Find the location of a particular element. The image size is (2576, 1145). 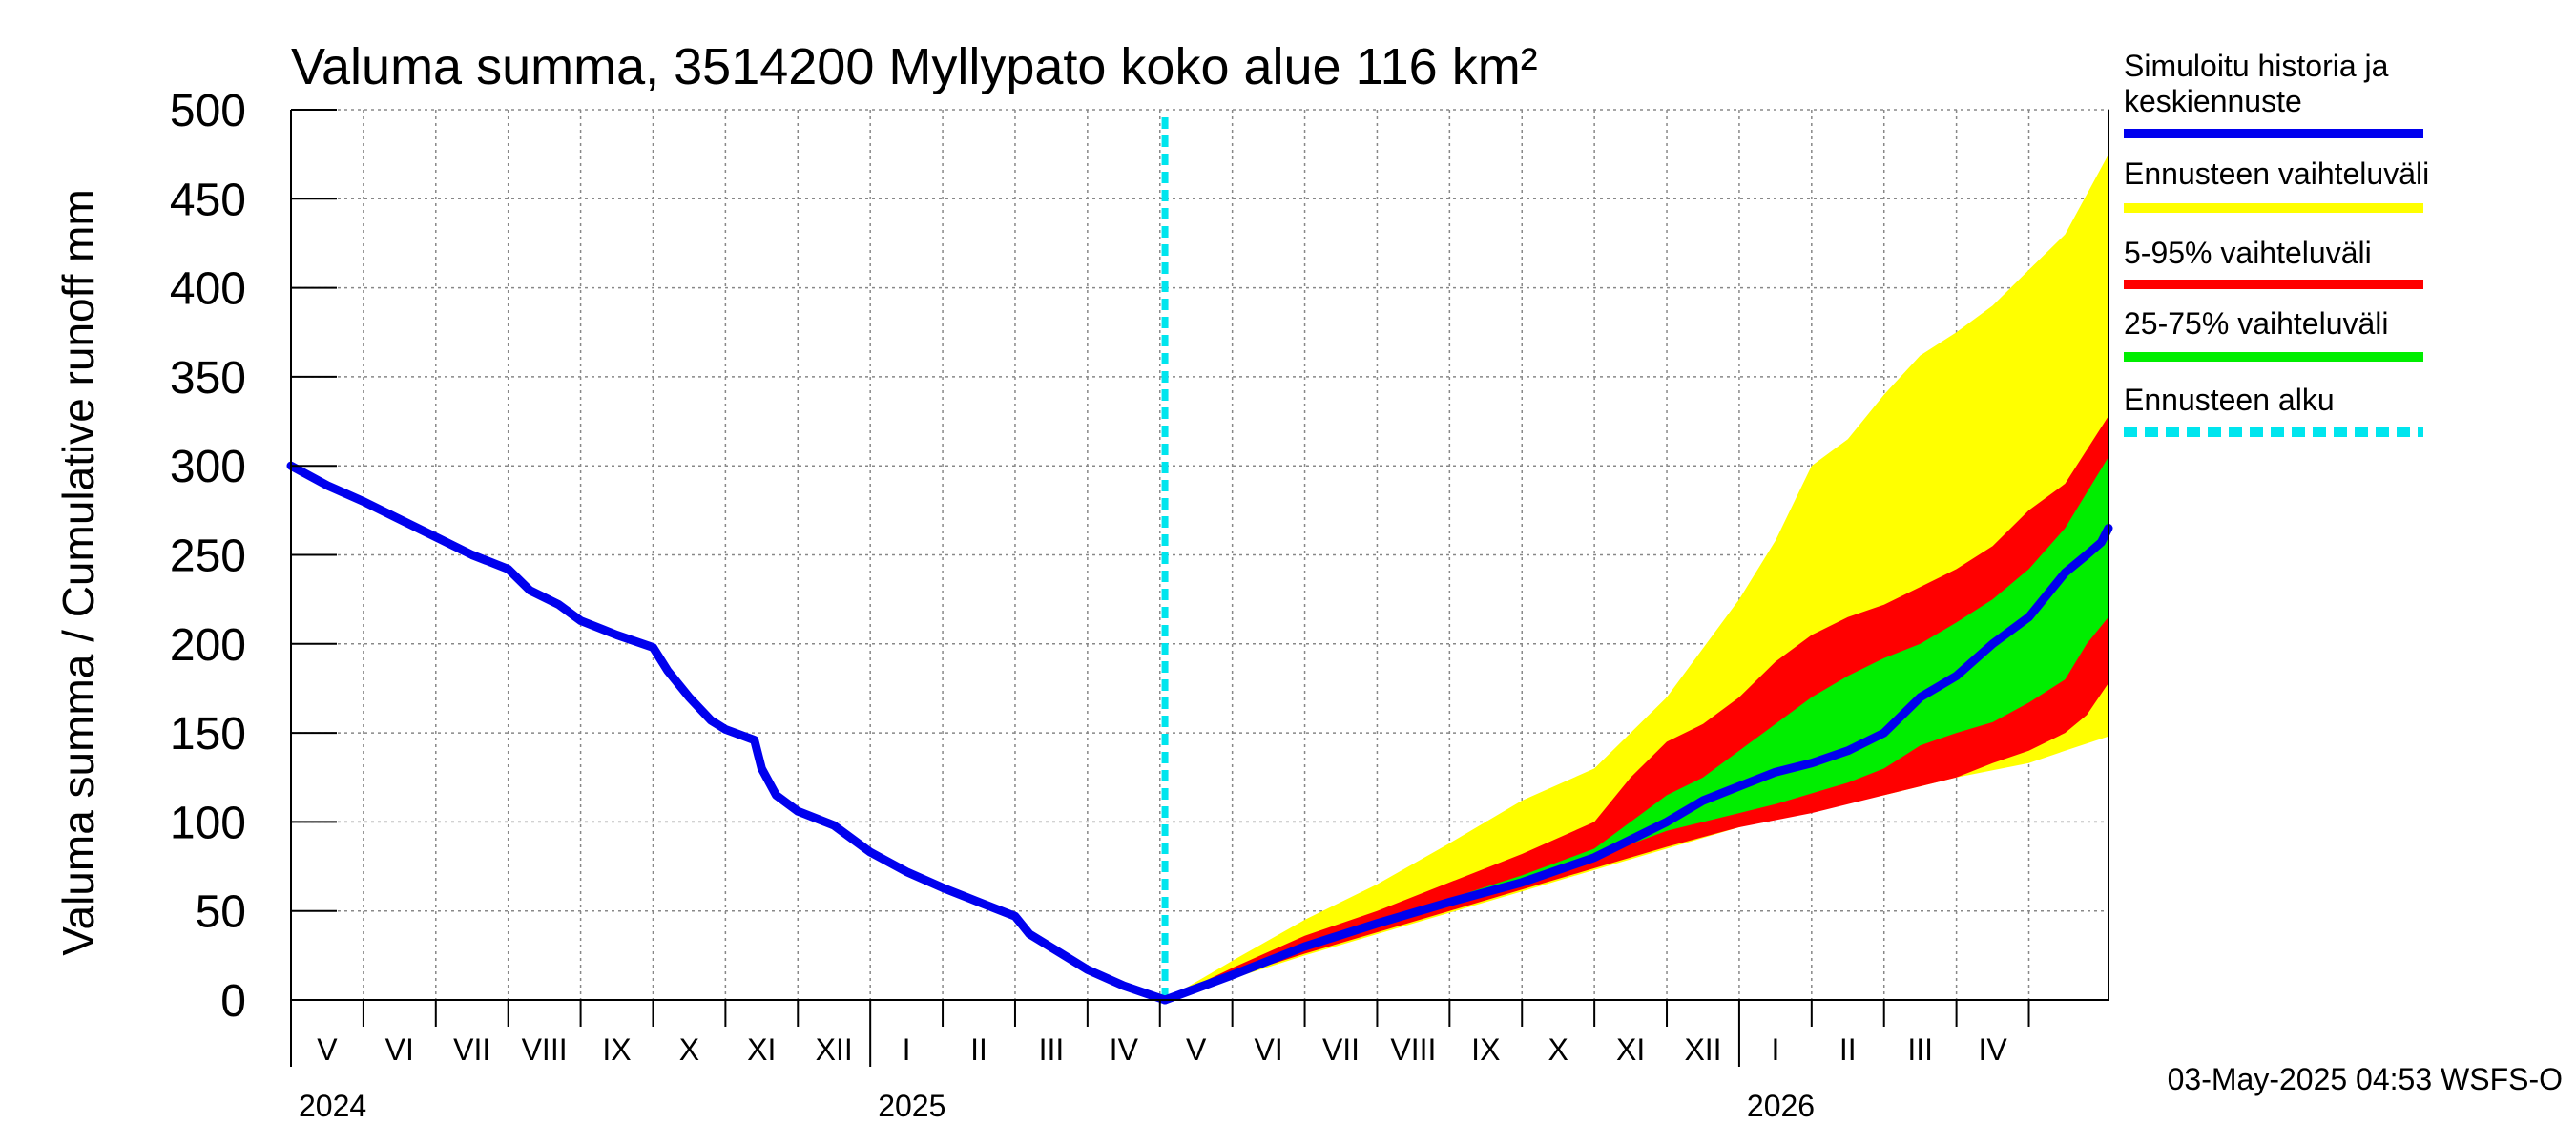

legend-label: Ennusteen alku is located at coordinates (2229, 400).